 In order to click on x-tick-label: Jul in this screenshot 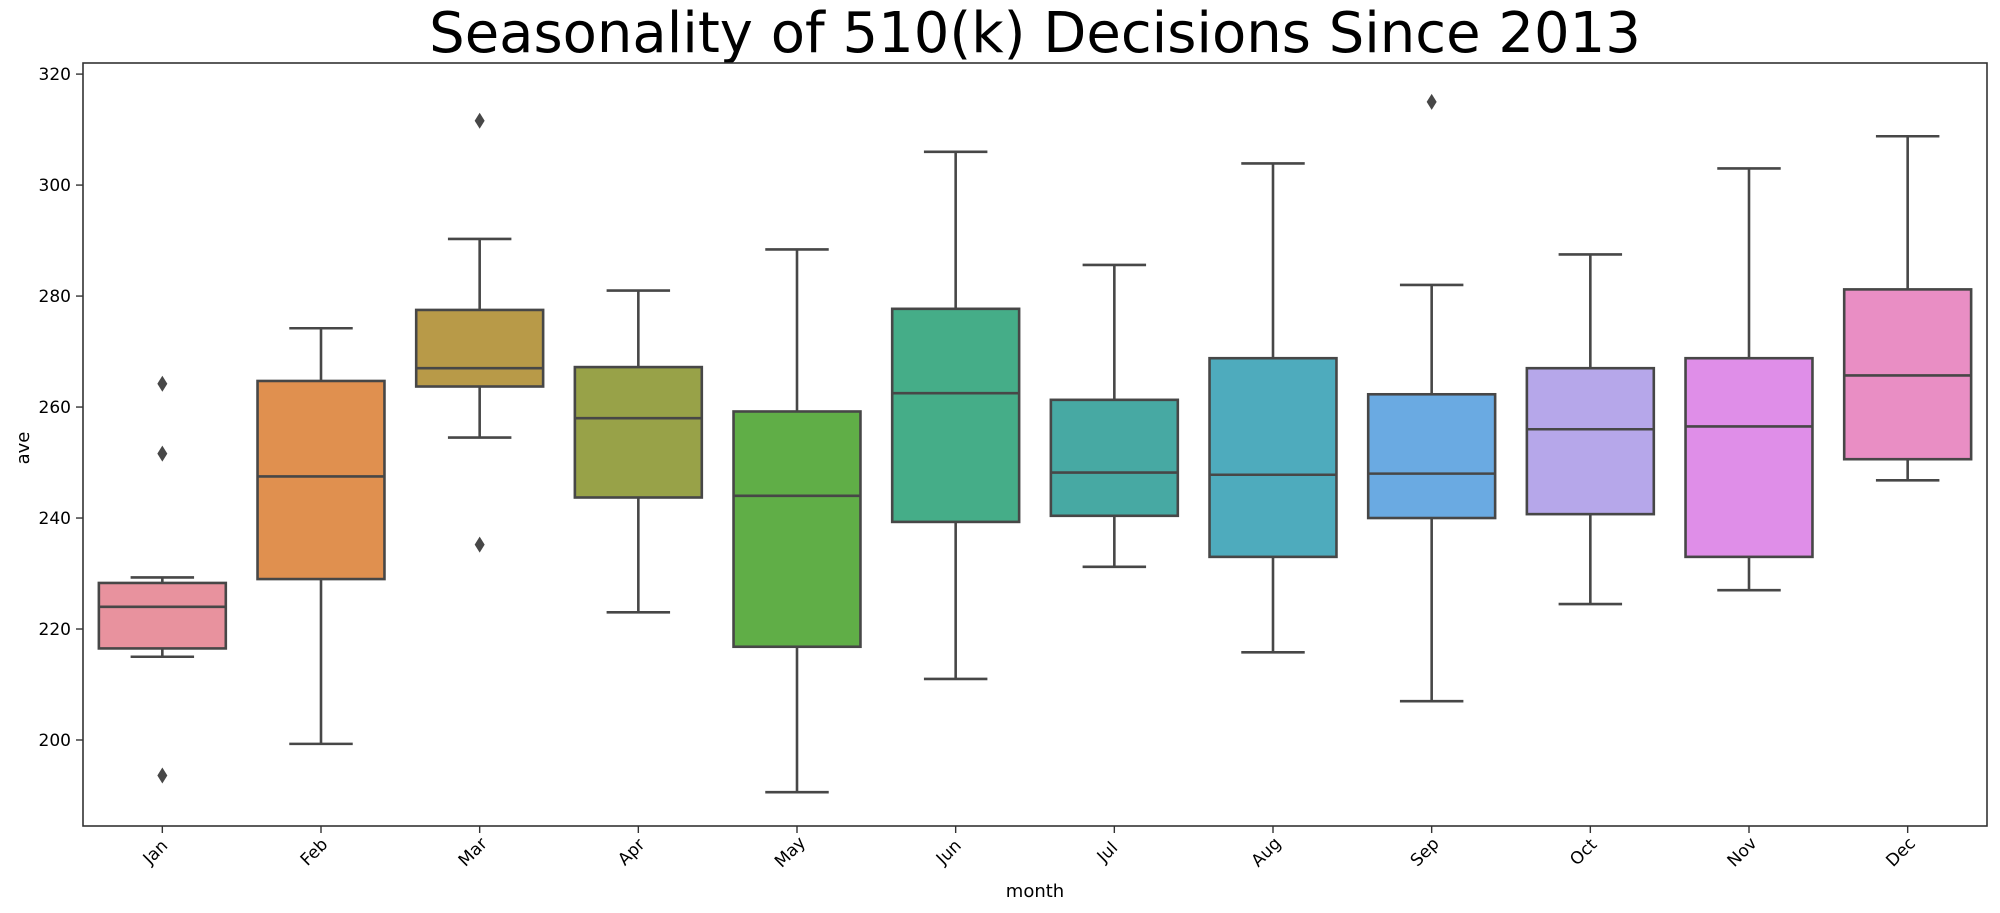, I will do `click(1107, 852)`.